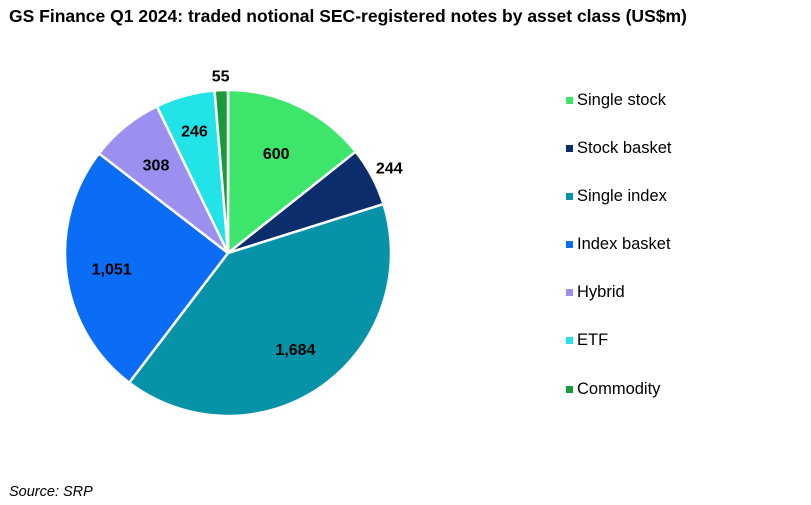  I want to click on pie-slice-index-basket, so click(146, 268).